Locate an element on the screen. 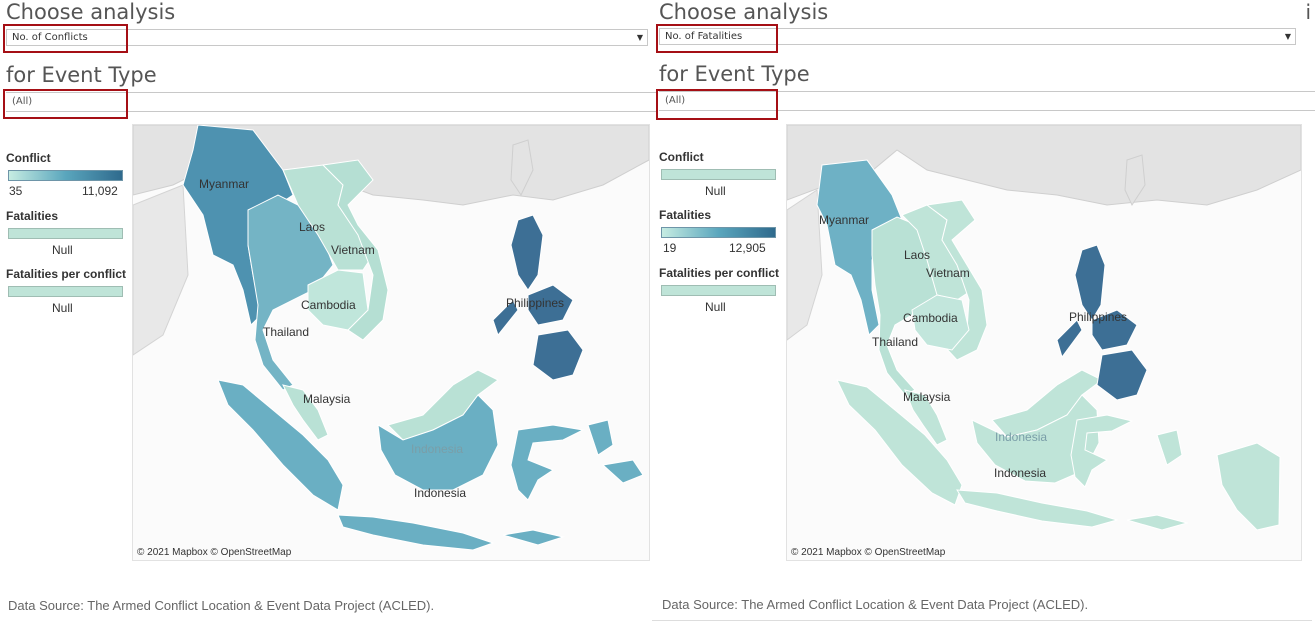  legend-conflict-null: Null is located at coordinates (715, 191).